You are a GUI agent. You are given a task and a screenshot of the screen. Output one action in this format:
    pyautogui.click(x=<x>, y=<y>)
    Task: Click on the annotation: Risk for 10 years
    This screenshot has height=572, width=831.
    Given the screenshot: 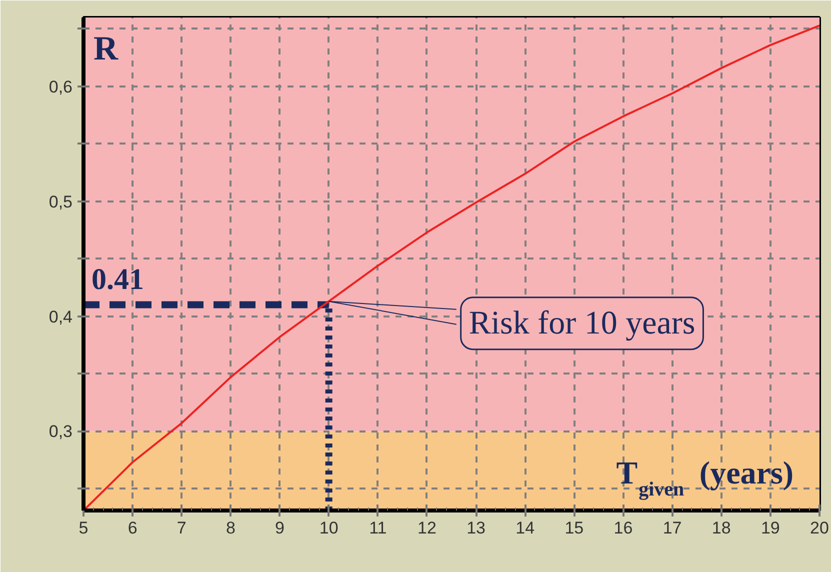 What is the action you would take?
    pyautogui.click(x=582, y=323)
    